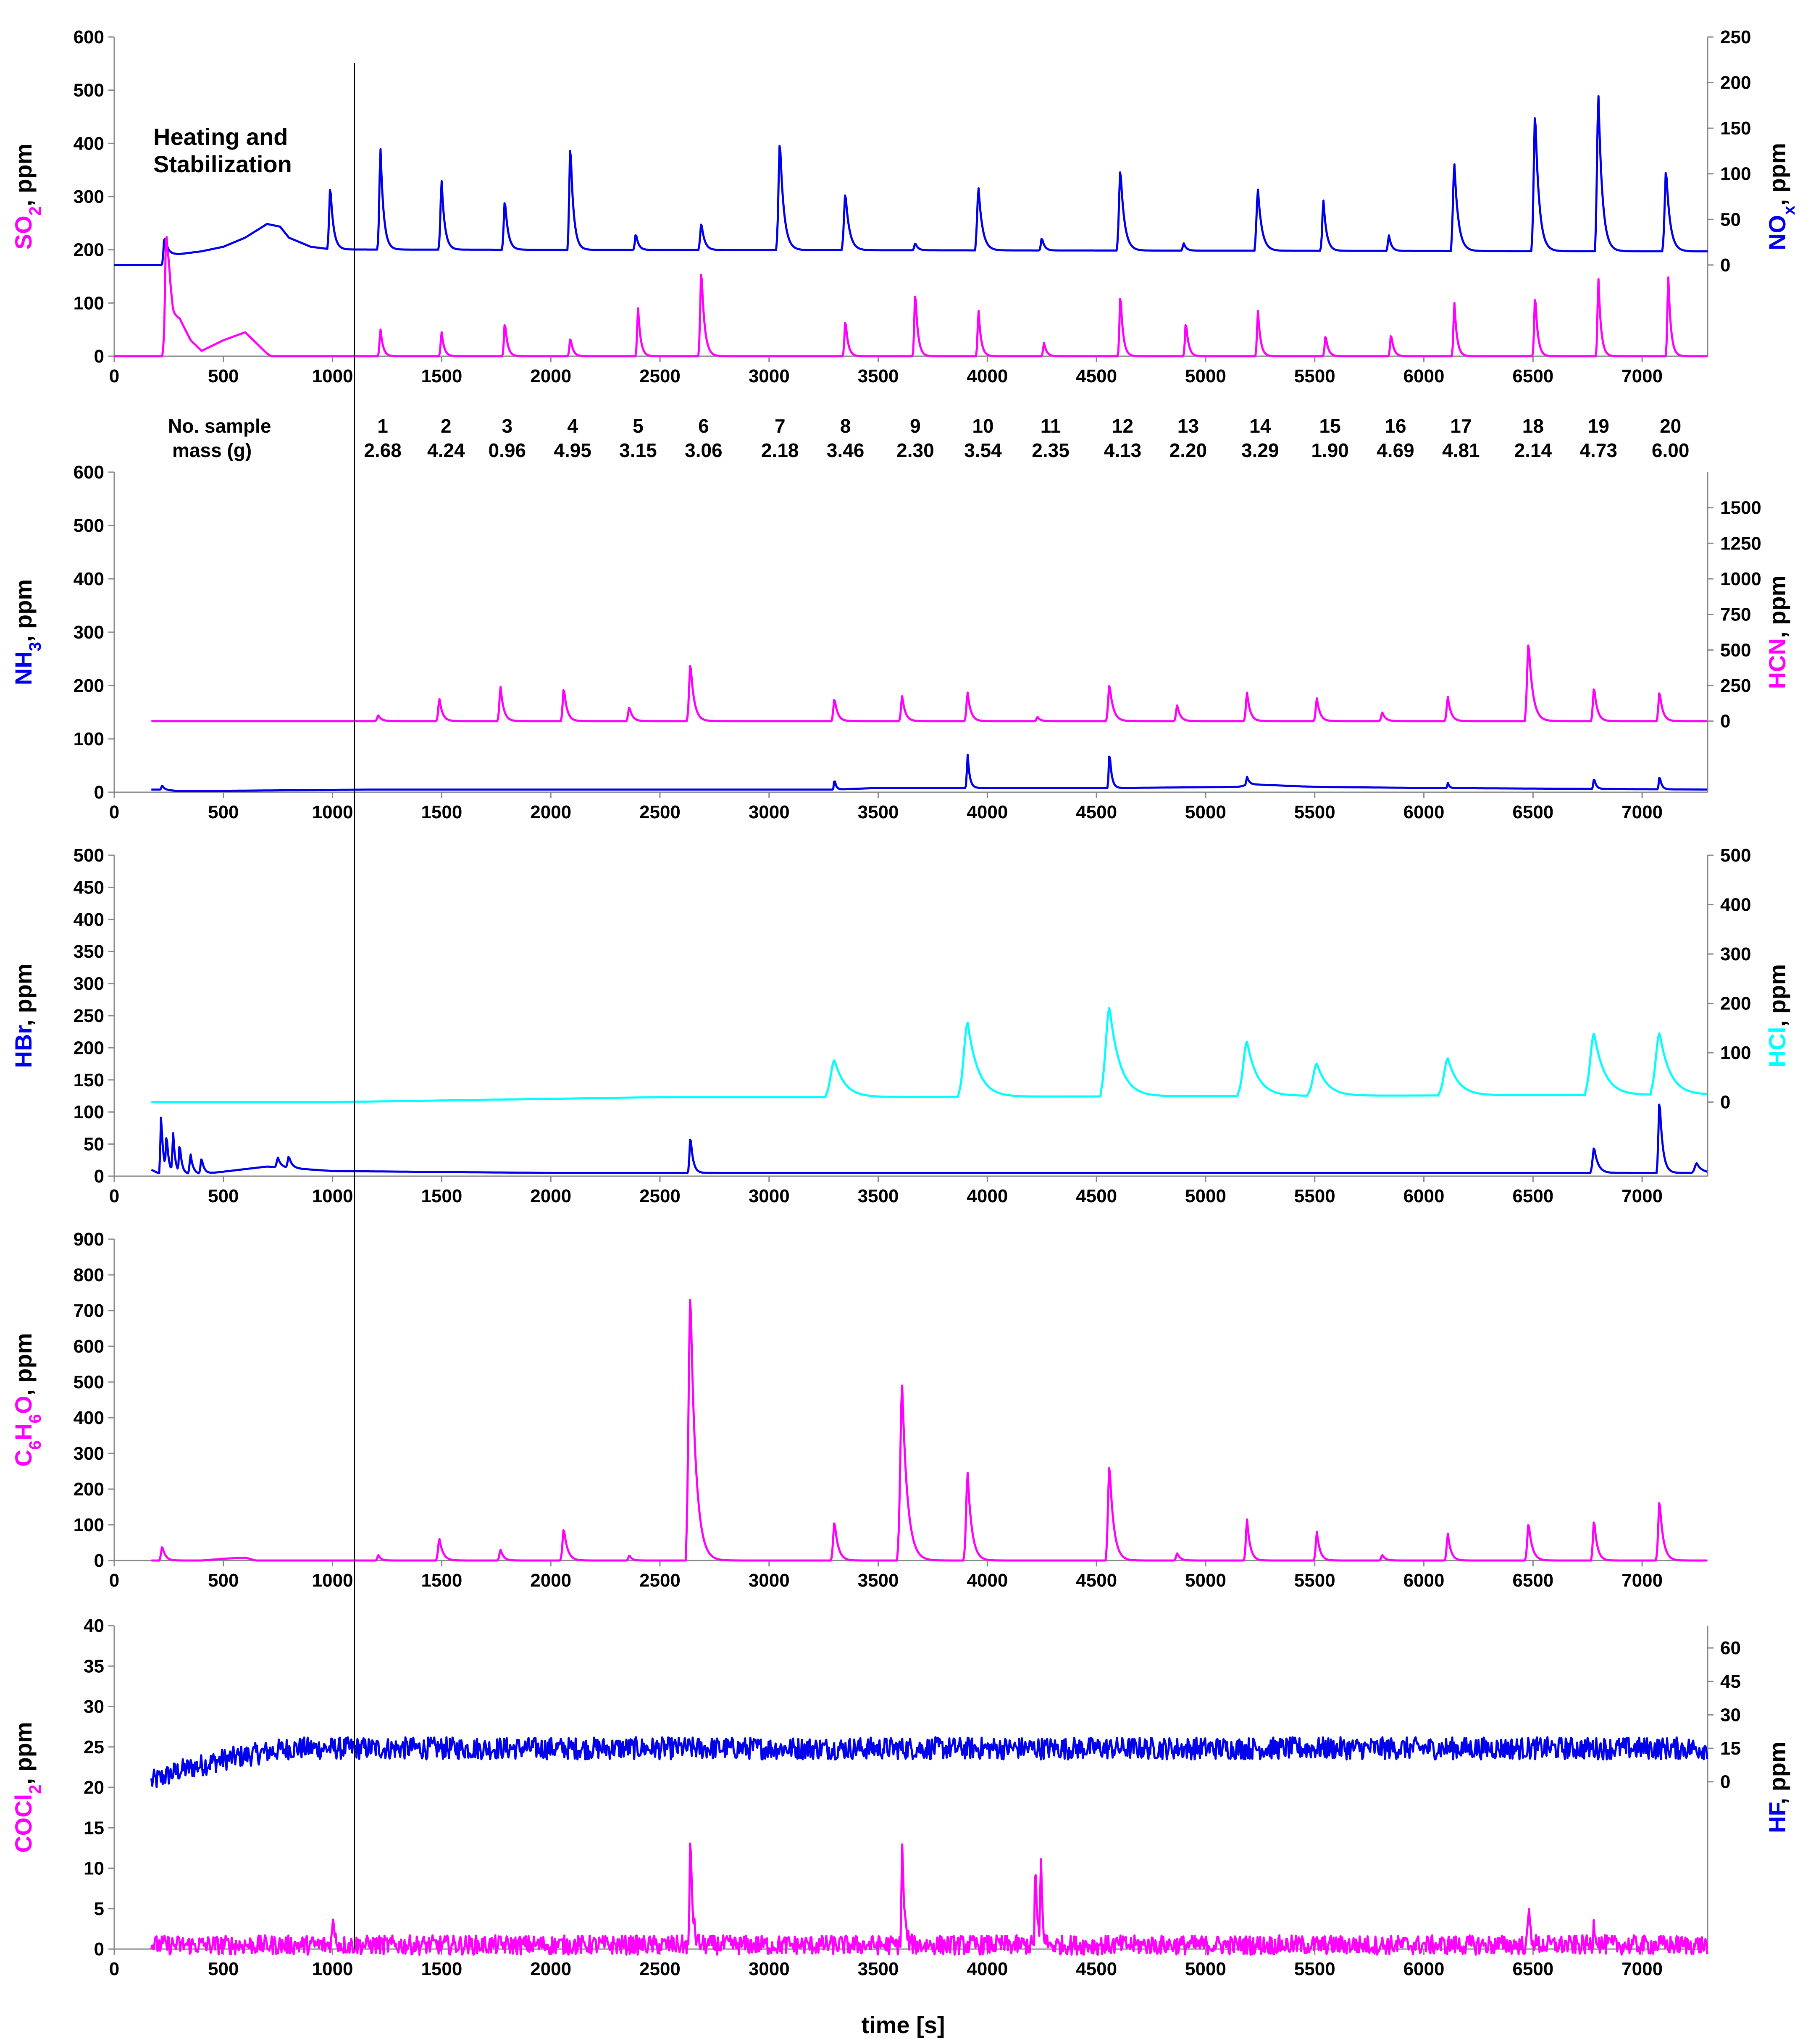  What do you see at coordinates (1736, 905) in the screenshot?
I see `right-tick-label: 400` at bounding box center [1736, 905].